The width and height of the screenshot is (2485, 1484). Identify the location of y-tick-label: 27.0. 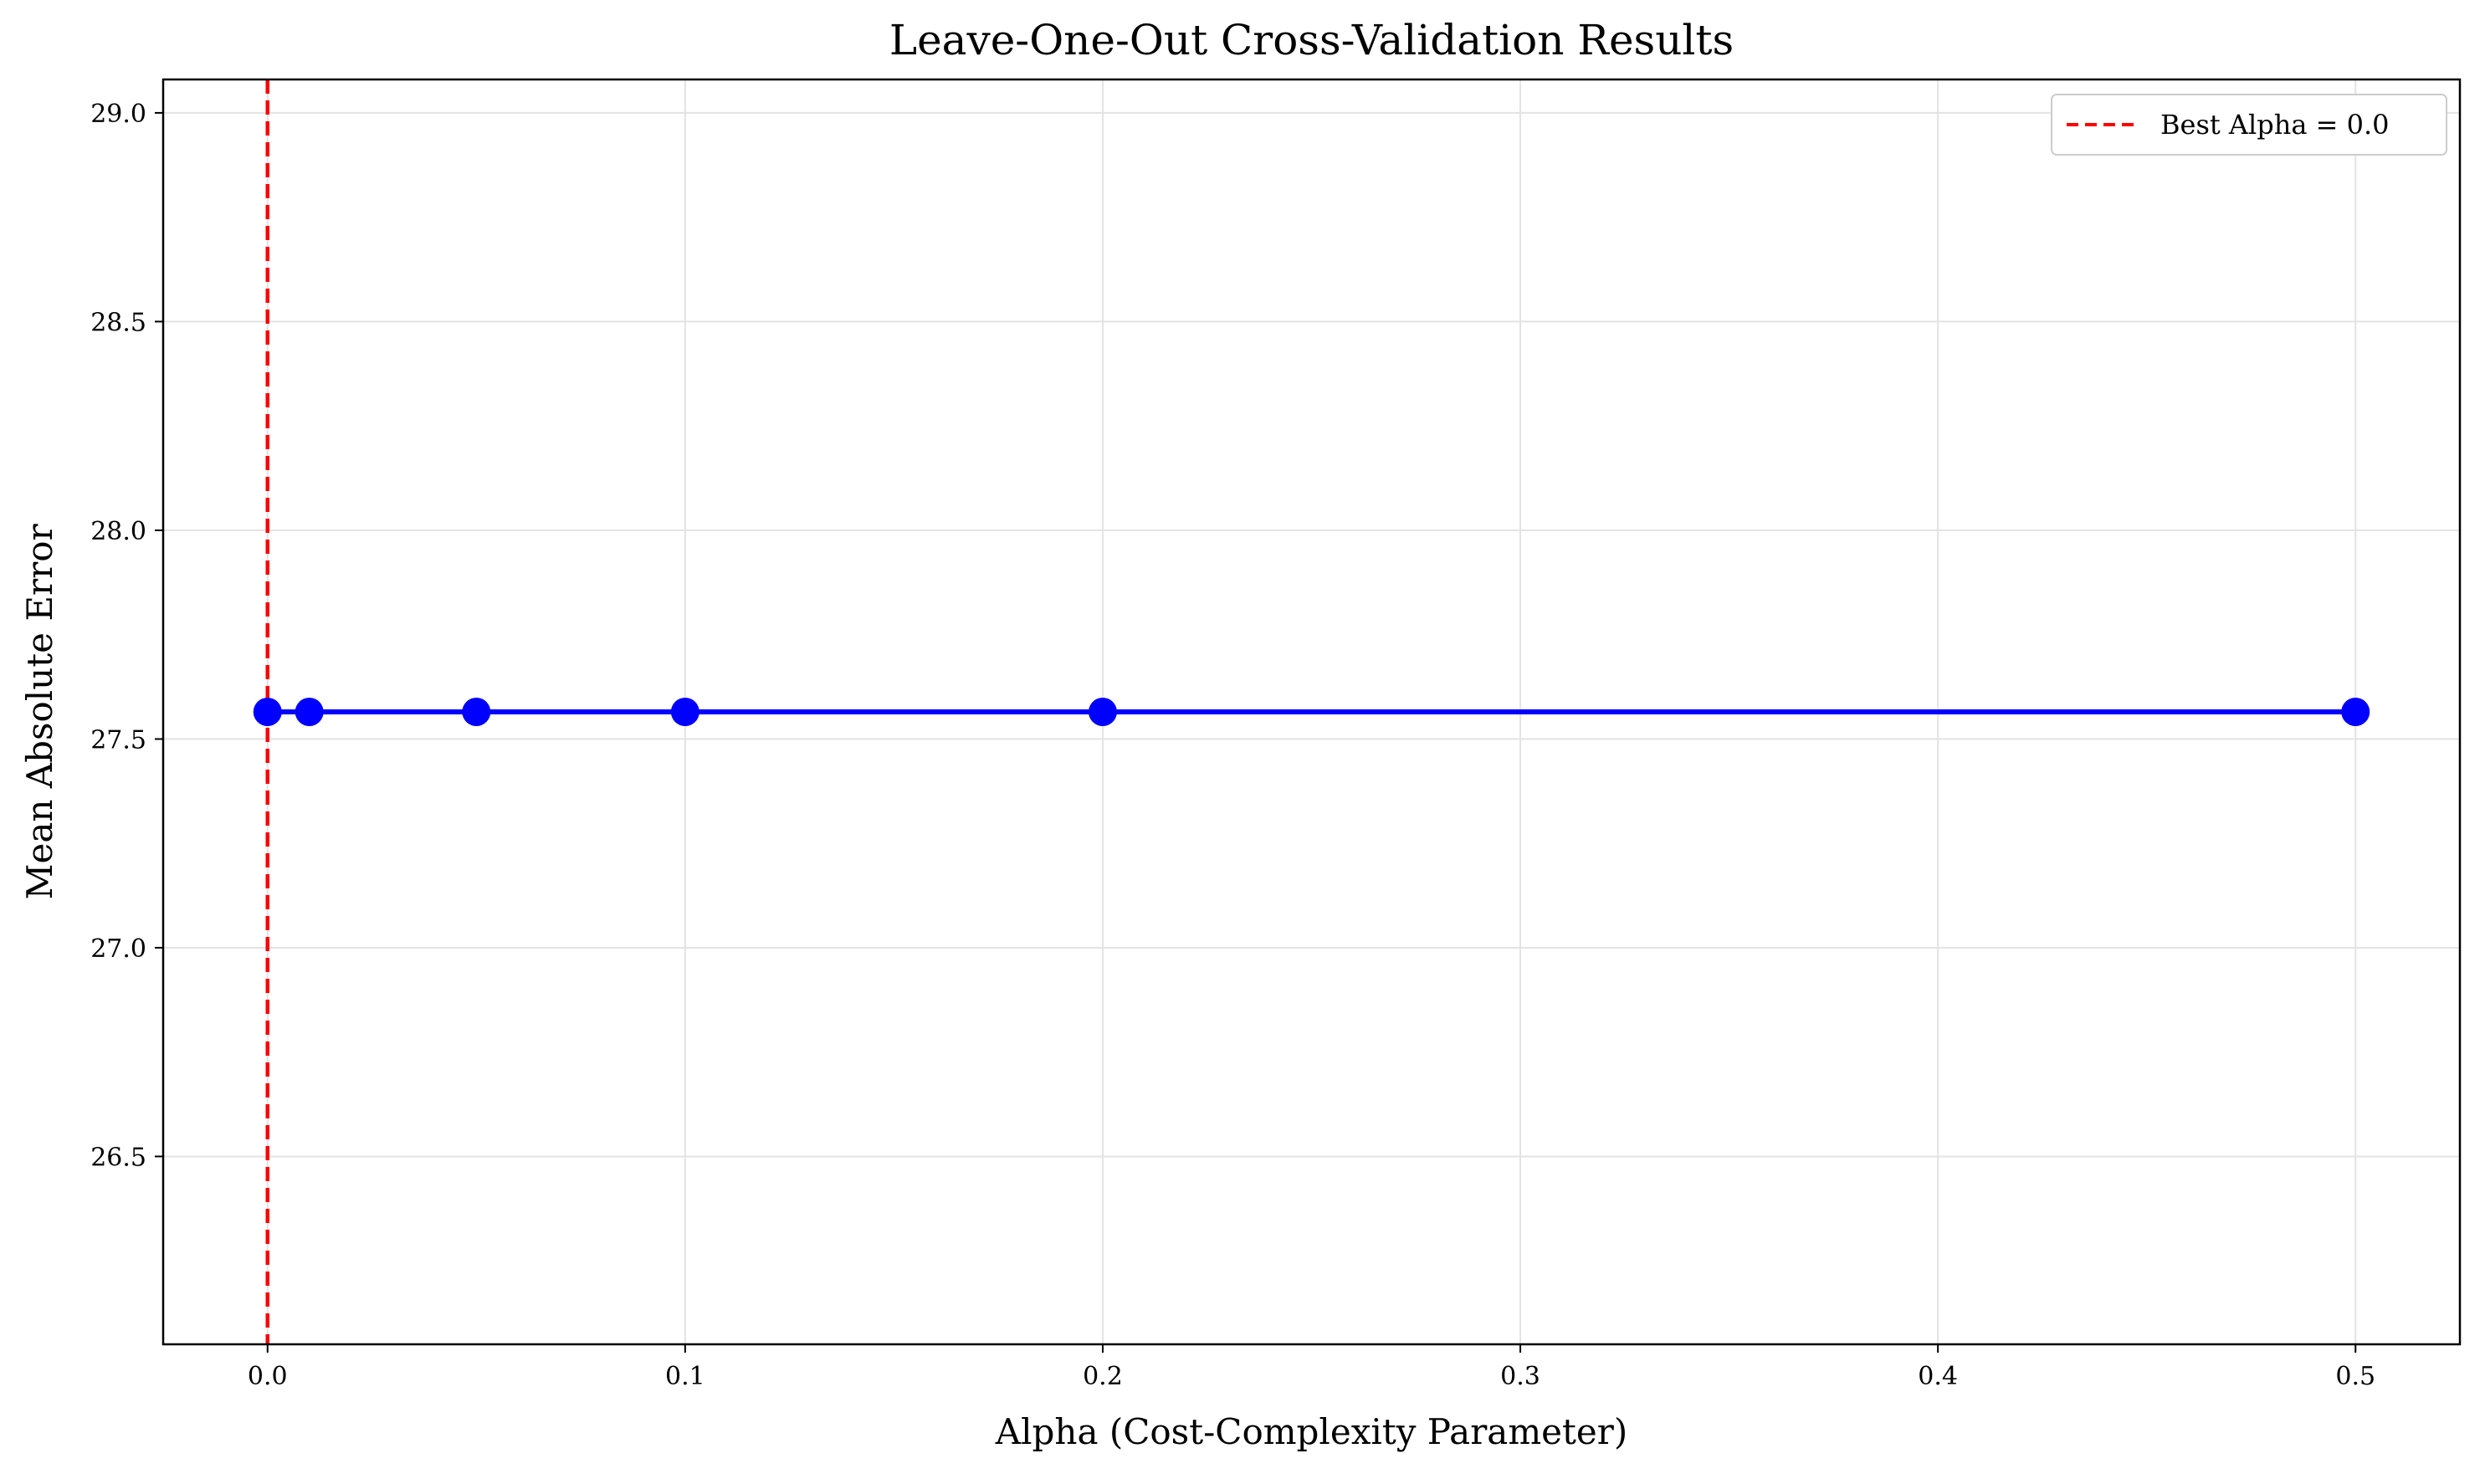
(118, 949).